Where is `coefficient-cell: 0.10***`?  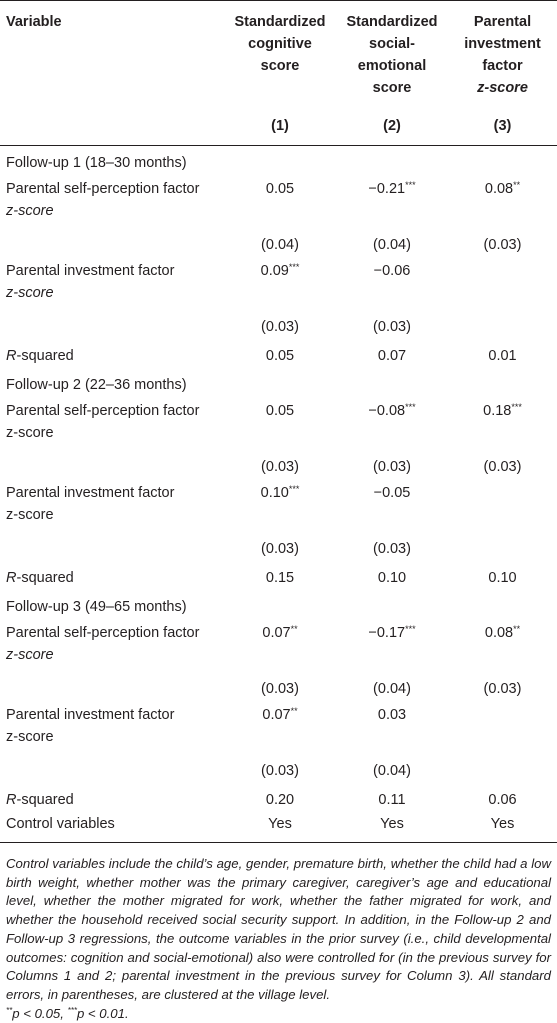
coefficient-cell: 0.10*** is located at coordinates (280, 493).